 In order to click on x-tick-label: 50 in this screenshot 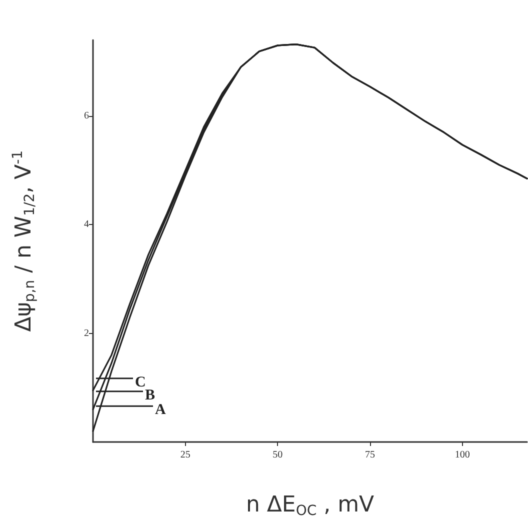, I will do `click(277, 455)`.